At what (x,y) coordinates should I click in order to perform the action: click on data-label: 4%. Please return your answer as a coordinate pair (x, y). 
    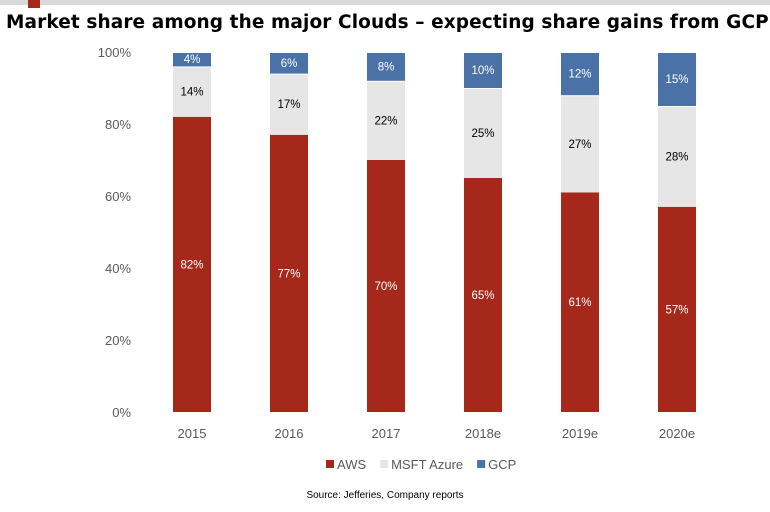
    Looking at the image, I should click on (192, 60).